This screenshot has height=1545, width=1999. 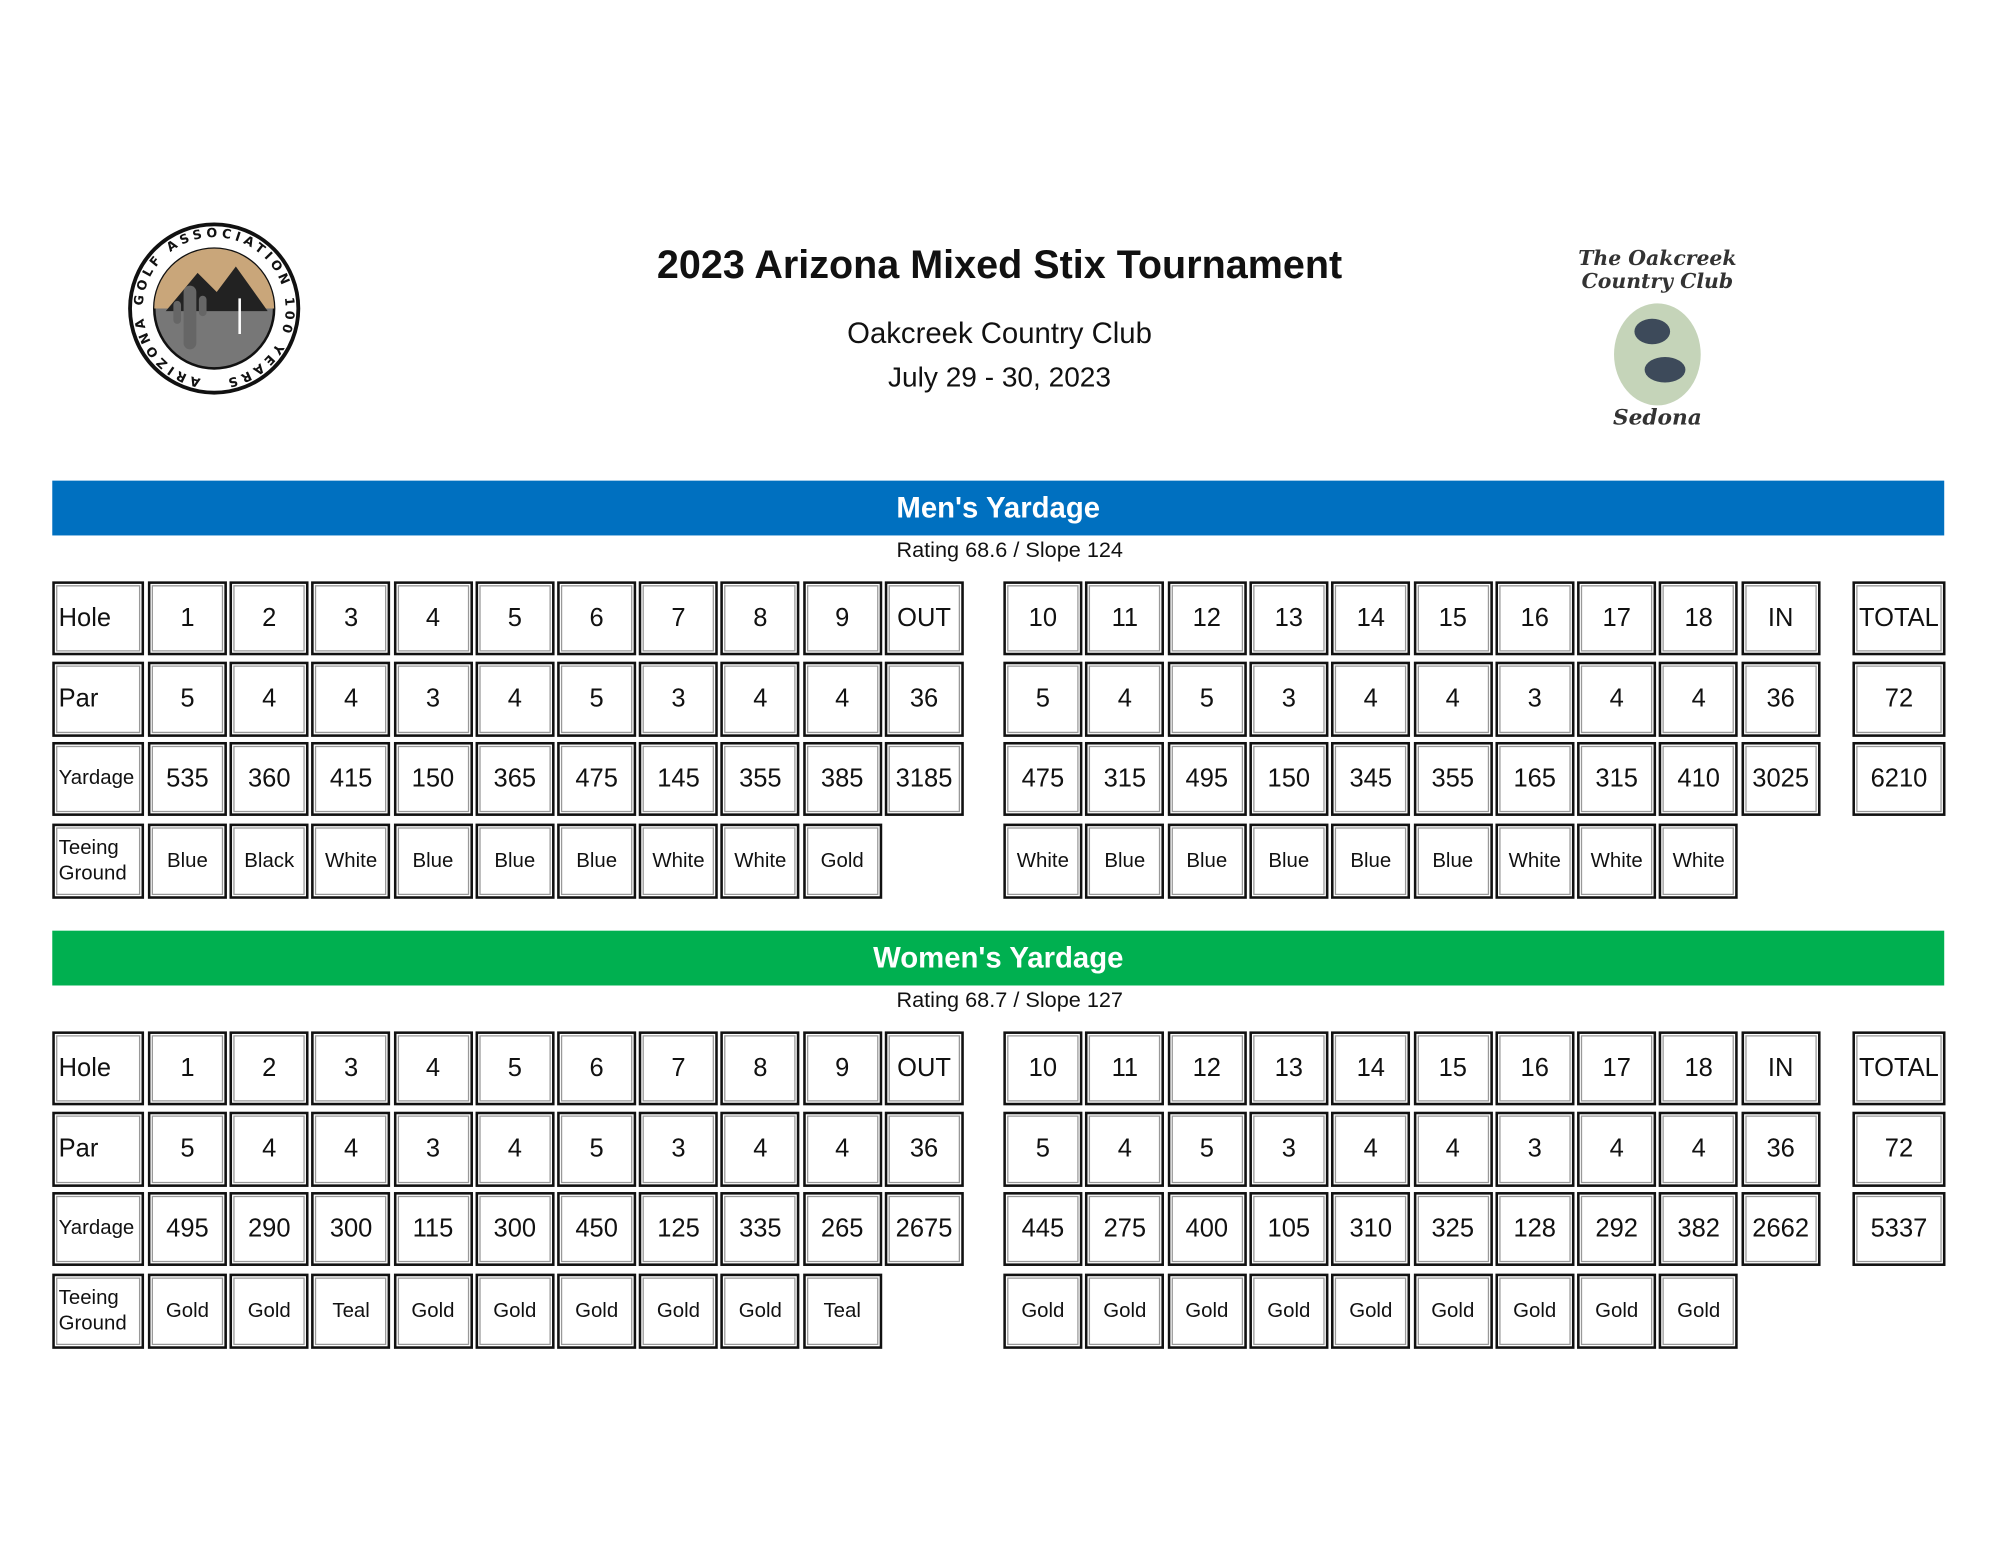 What do you see at coordinates (1657, 418) in the screenshot?
I see `svg-text: Sedona` at bounding box center [1657, 418].